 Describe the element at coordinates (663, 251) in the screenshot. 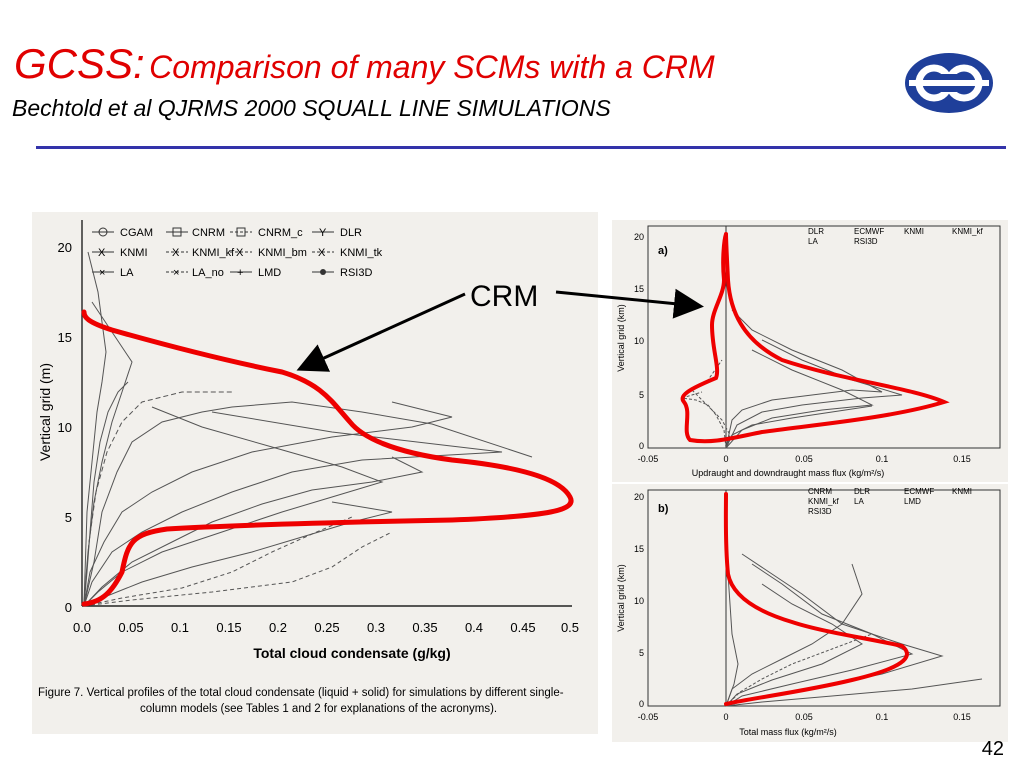

I see `right-top-panel-label: a)` at that location.